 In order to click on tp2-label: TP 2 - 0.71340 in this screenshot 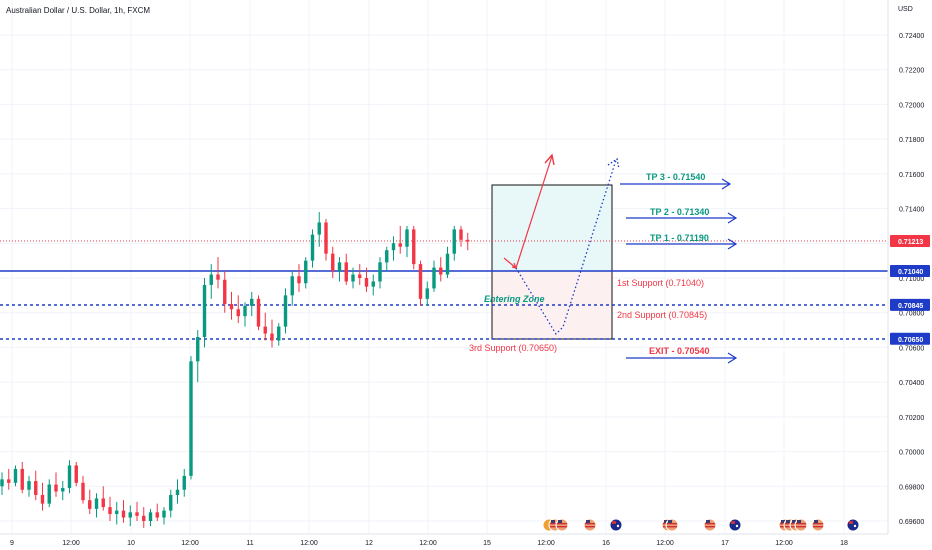, I will do `click(679, 212)`.